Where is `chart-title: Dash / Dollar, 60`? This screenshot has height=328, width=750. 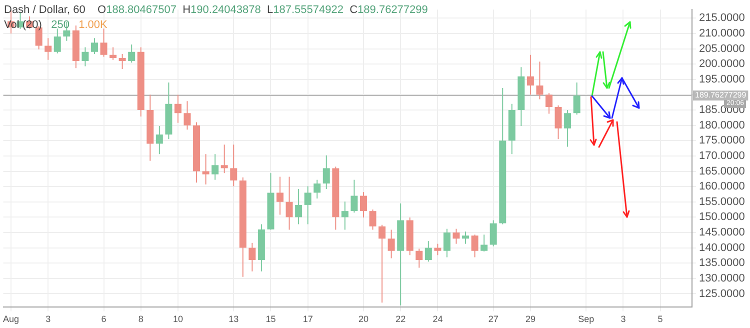
chart-title: Dash / Dollar, 60 is located at coordinates (45, 10).